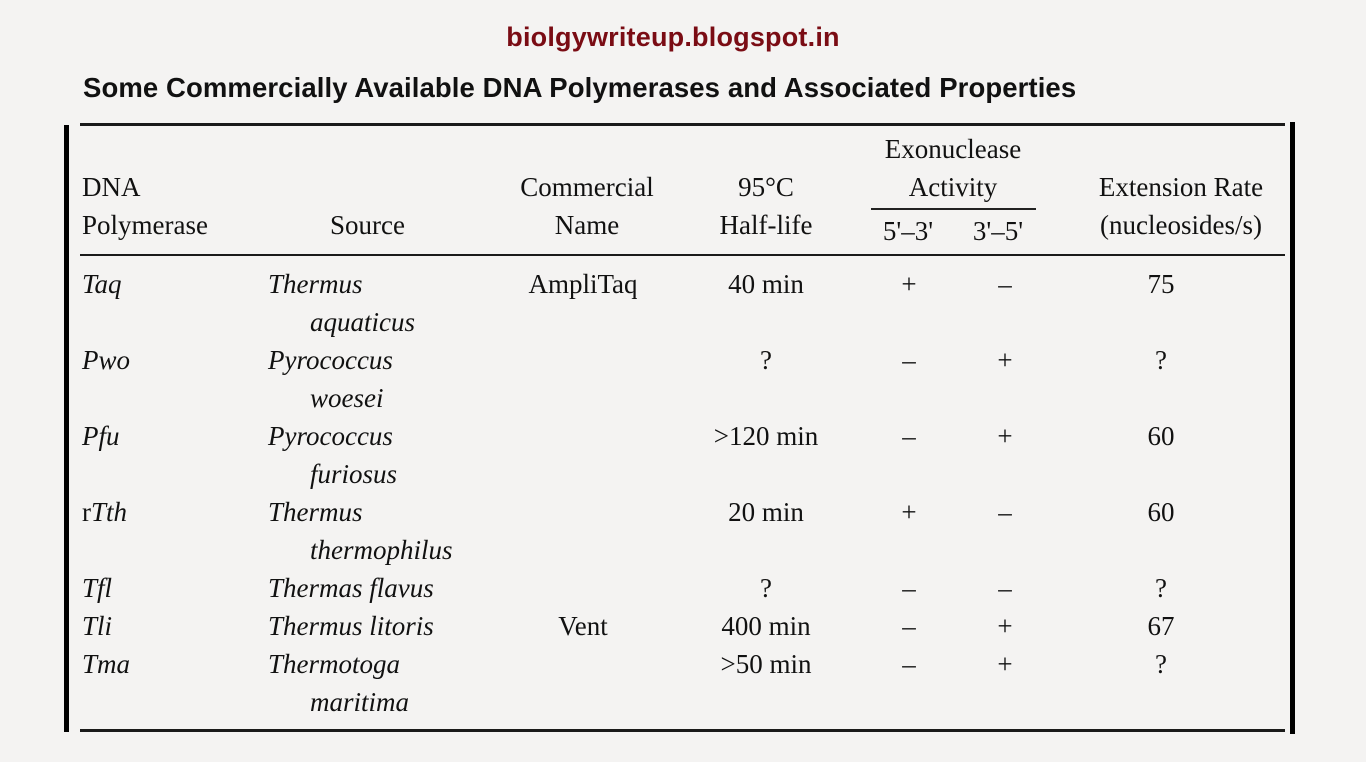  What do you see at coordinates (1181, 187) in the screenshot?
I see `header-extension-line1: Extension Rate` at bounding box center [1181, 187].